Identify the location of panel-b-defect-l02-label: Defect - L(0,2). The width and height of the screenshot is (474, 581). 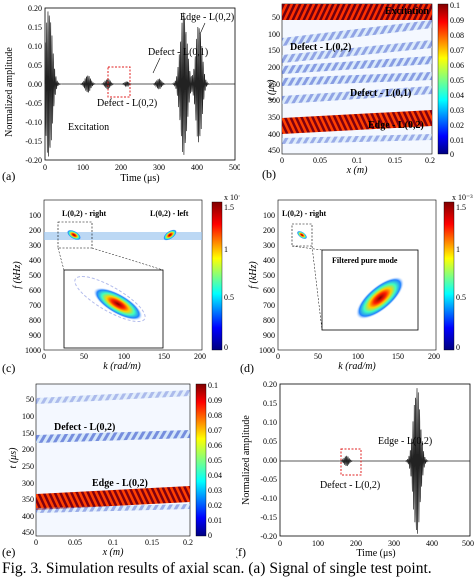
(320, 47).